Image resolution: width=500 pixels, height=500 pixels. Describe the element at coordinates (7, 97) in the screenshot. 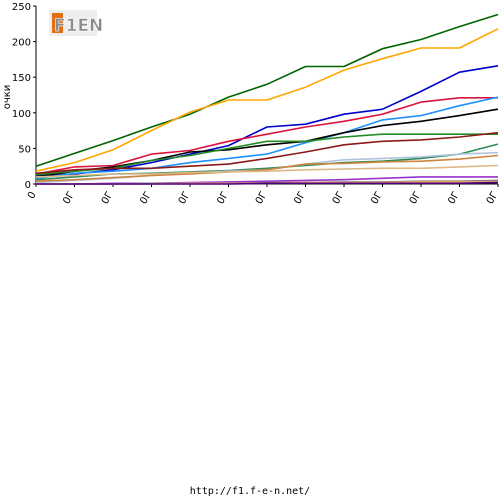

I see `y-axis-label: очки` at that location.